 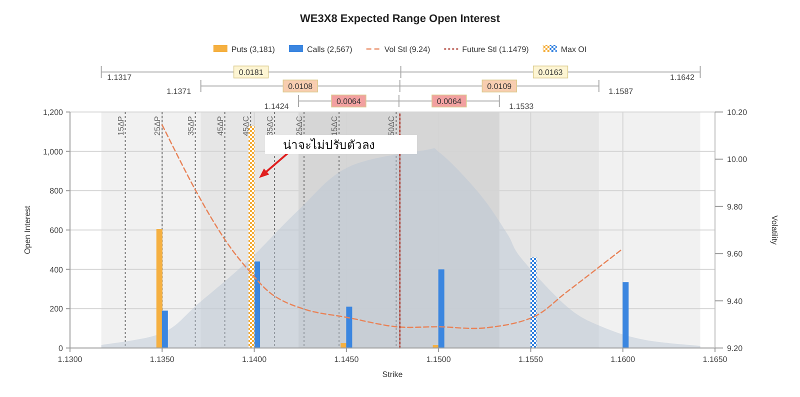 I want to click on legend-label: Calls (2,567), so click(x=329, y=49).